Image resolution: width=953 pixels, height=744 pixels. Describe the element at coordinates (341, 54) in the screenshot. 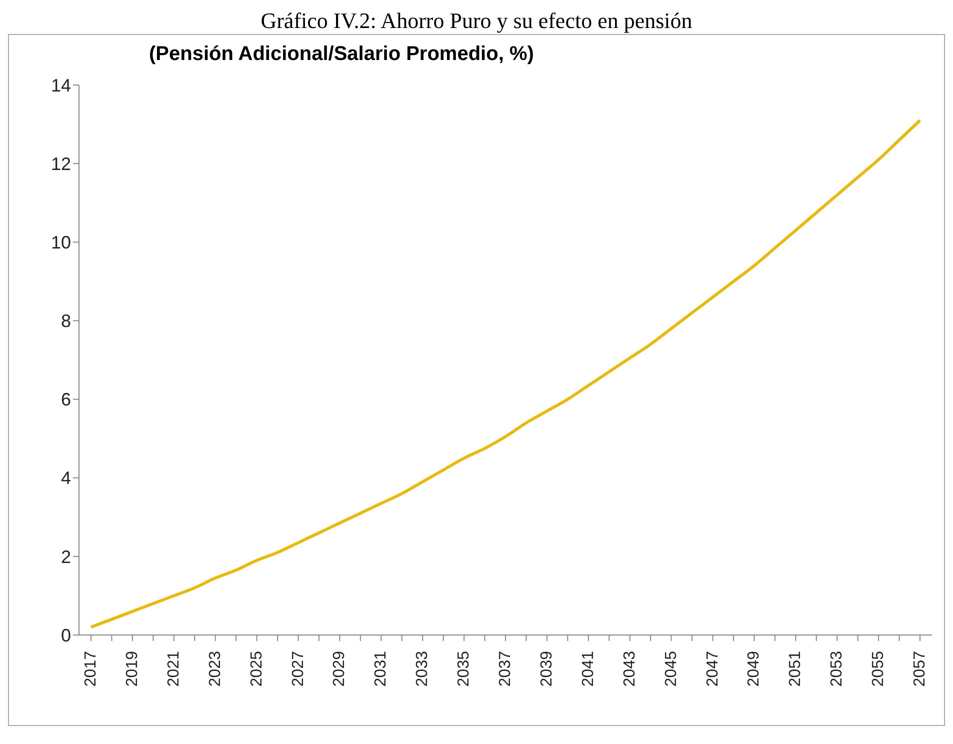

I see `chart-subtitle: (Pensión Adicional/Salario Promedio, %)` at that location.